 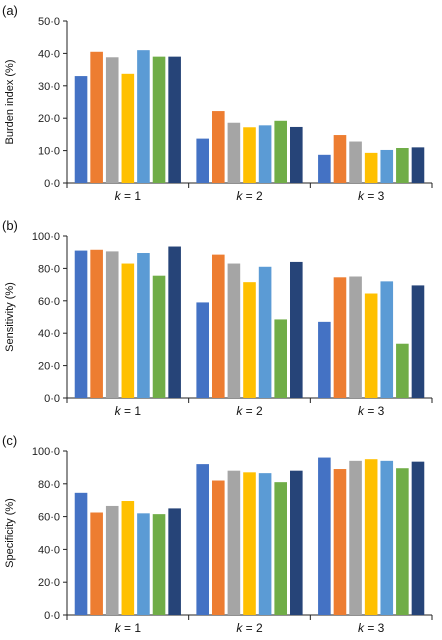 What do you see at coordinates (10, 102) in the screenshot?
I see `y-axis-label: Burden index (%)` at bounding box center [10, 102].